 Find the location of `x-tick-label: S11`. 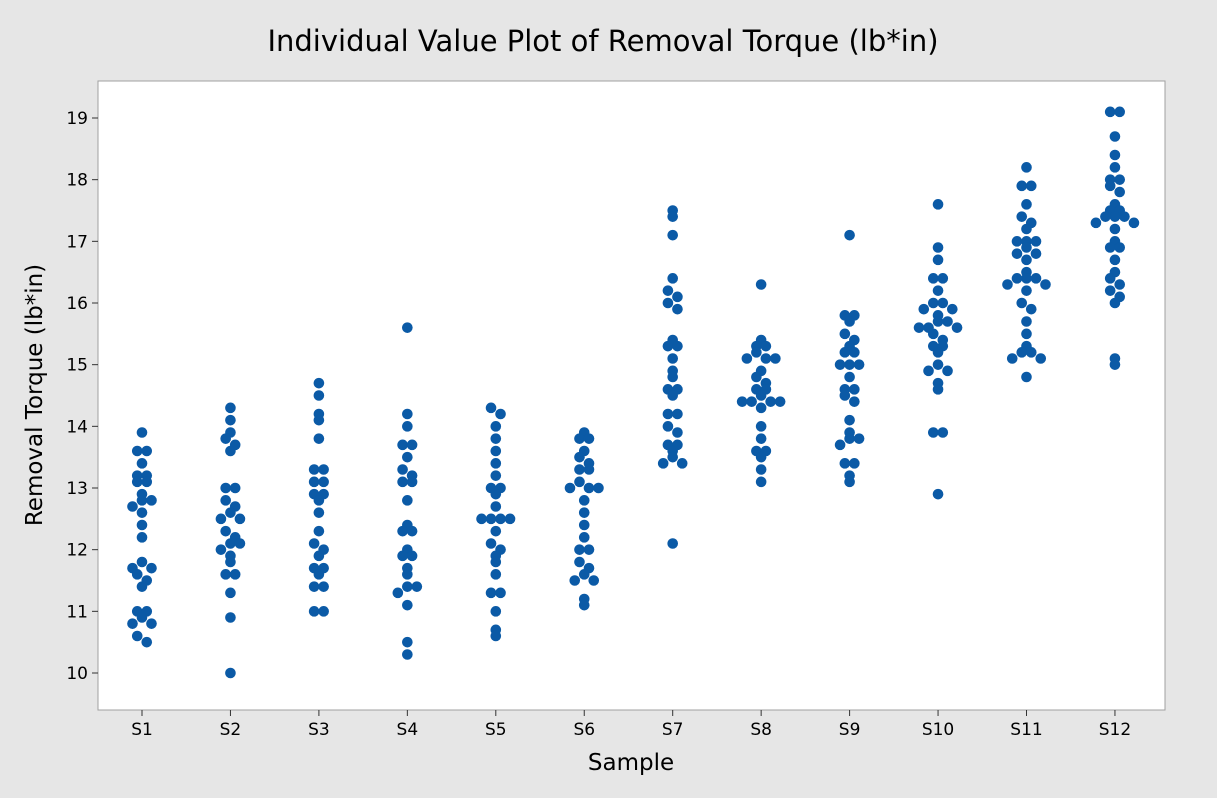

x-tick-label: S11 is located at coordinates (1026, 730).